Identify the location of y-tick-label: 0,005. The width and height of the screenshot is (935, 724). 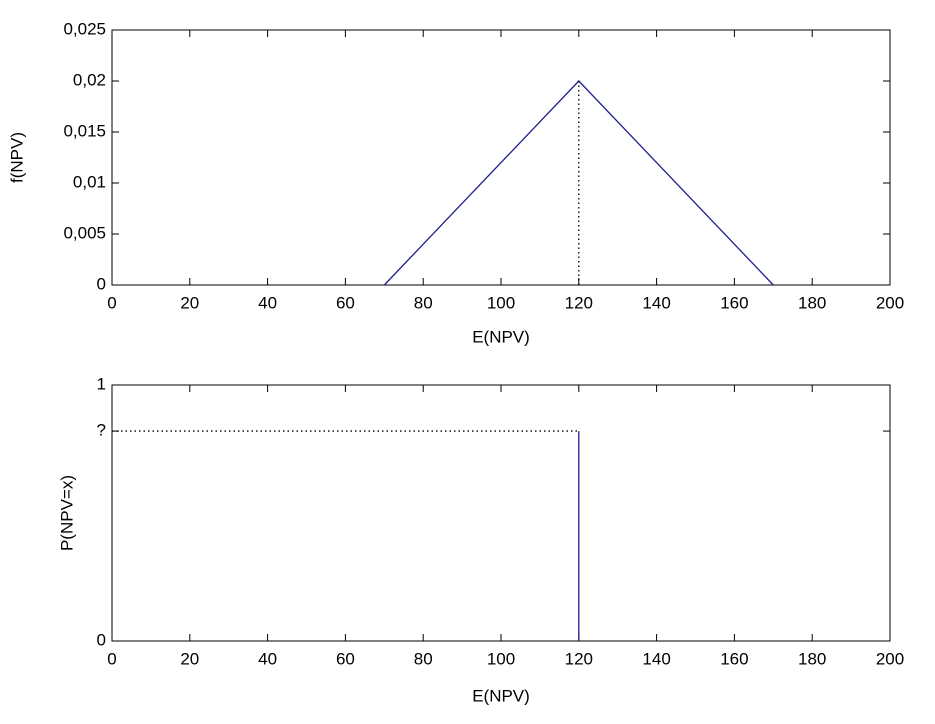
(84, 232).